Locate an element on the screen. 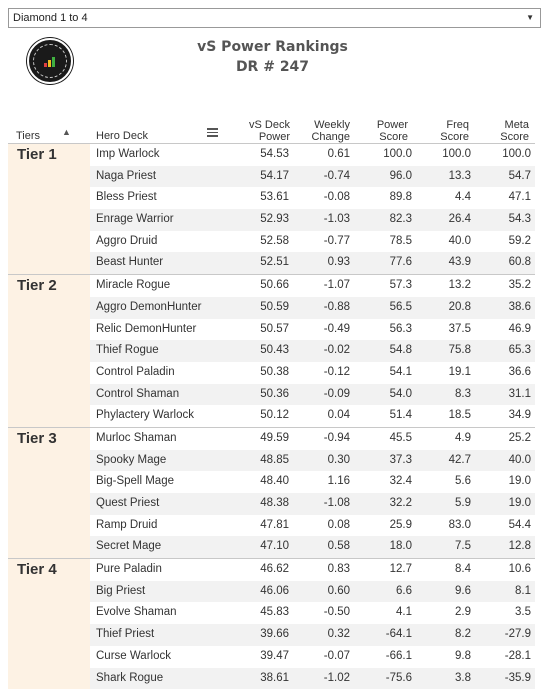 Image resolution: width=549 pixels, height=693 pixels. table-row: Shark Rogue 38.61 -1.02 -75.6 3.8 -35.9 is located at coordinates (312, 678).